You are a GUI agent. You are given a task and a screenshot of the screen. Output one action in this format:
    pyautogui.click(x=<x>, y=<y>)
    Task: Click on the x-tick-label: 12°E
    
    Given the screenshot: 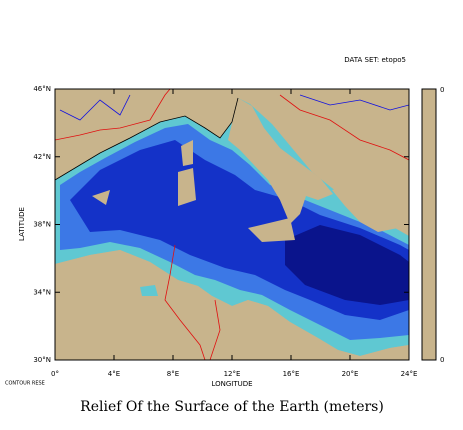 What is the action you would take?
    pyautogui.click(x=232, y=374)
    